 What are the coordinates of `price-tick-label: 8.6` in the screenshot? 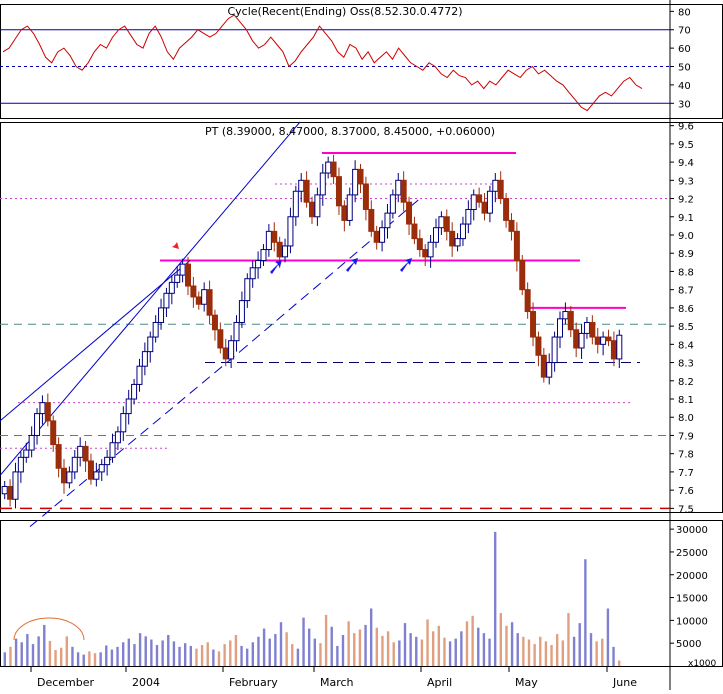 It's located at (686, 309).